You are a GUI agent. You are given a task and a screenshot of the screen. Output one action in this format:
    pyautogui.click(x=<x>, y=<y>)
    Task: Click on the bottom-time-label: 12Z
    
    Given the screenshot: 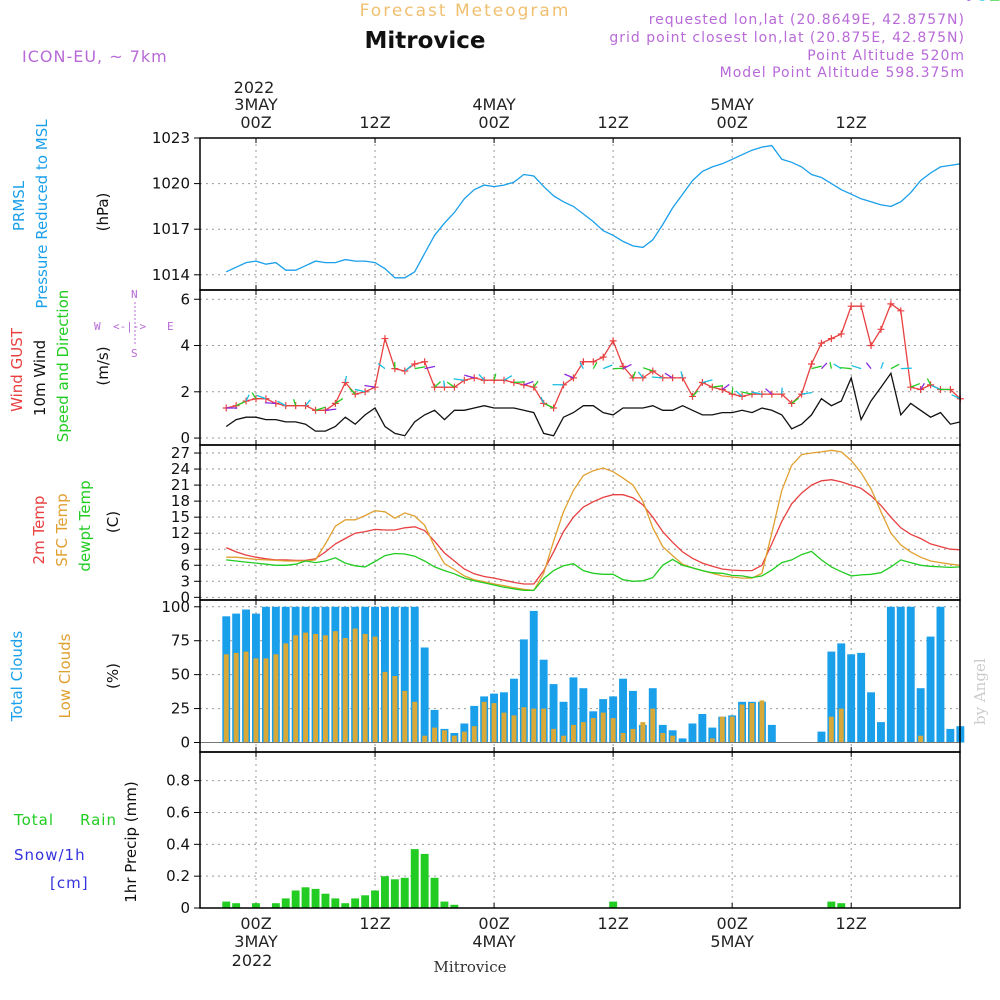 What is the action you would take?
    pyautogui.click(x=851, y=923)
    